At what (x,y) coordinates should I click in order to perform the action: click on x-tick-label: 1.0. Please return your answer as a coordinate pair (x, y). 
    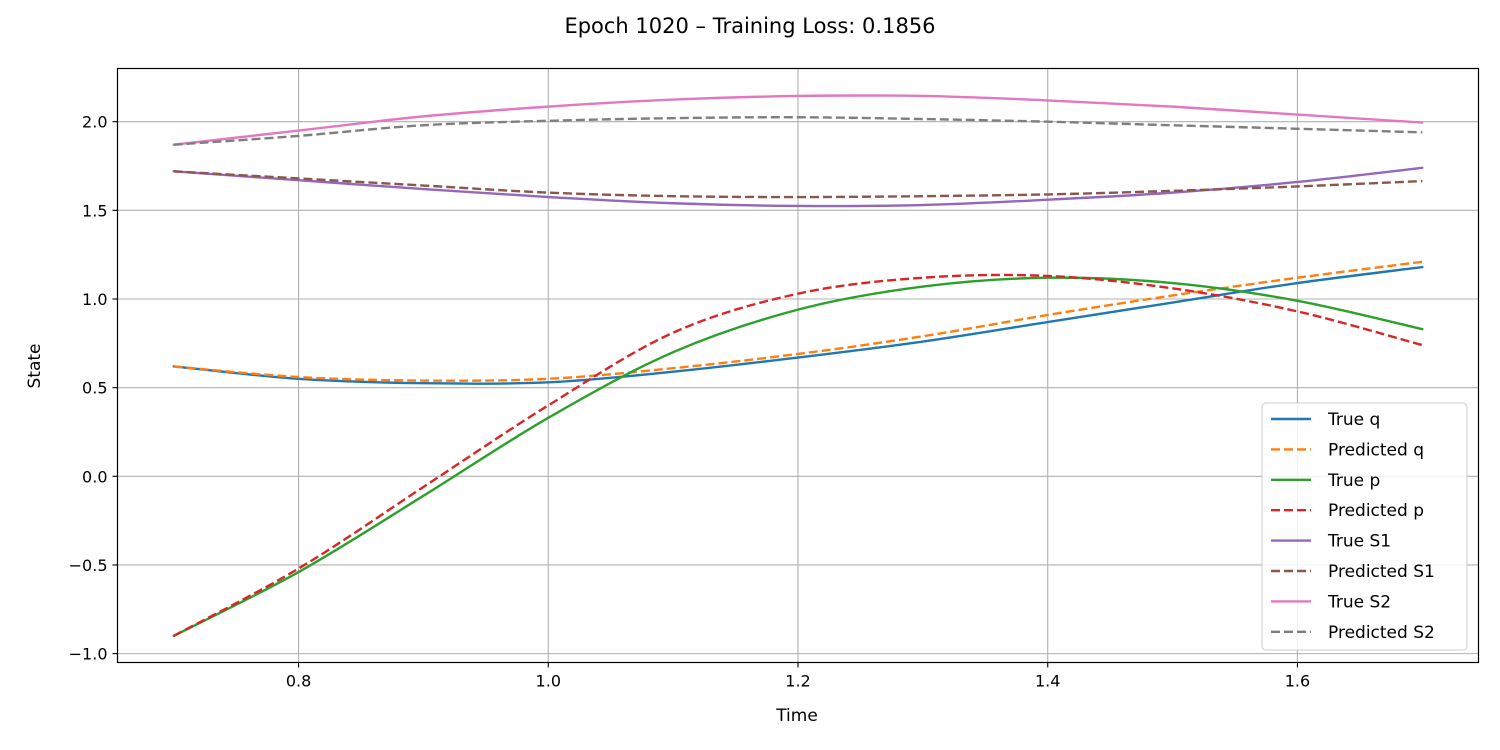
    Looking at the image, I should click on (548, 681).